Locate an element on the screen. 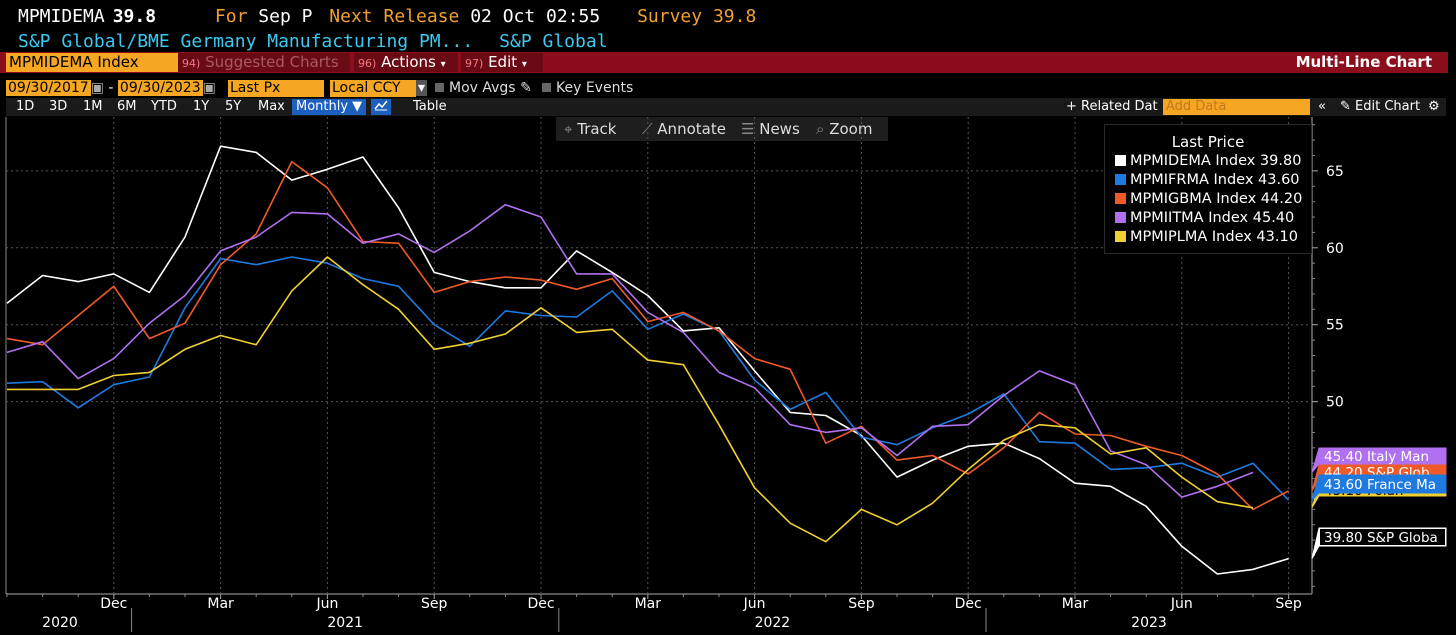 This screenshot has width=1456, height=635. mov-avgs-label: Mov Avgs is located at coordinates (482, 88).